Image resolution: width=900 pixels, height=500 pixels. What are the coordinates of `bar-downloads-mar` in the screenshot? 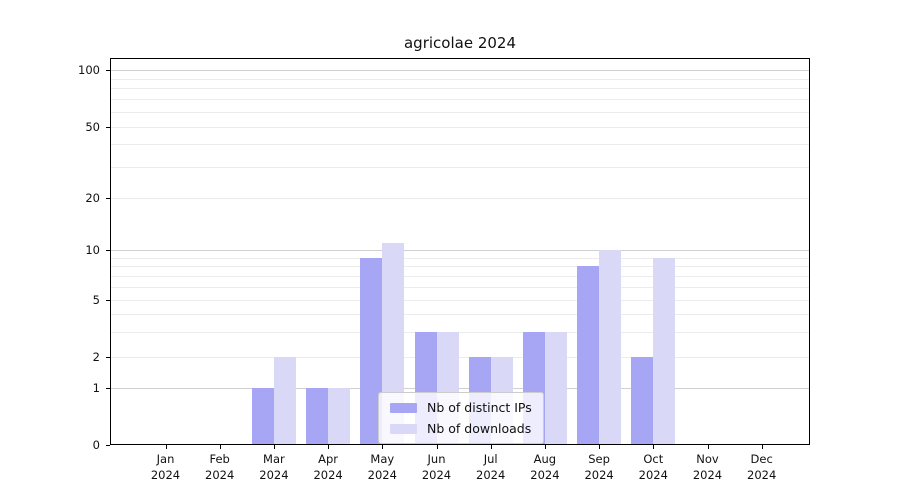 It's located at (284, 401).